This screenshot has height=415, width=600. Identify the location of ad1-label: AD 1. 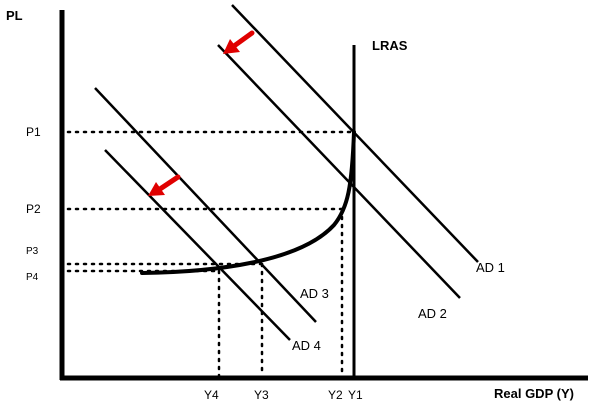
(490, 267).